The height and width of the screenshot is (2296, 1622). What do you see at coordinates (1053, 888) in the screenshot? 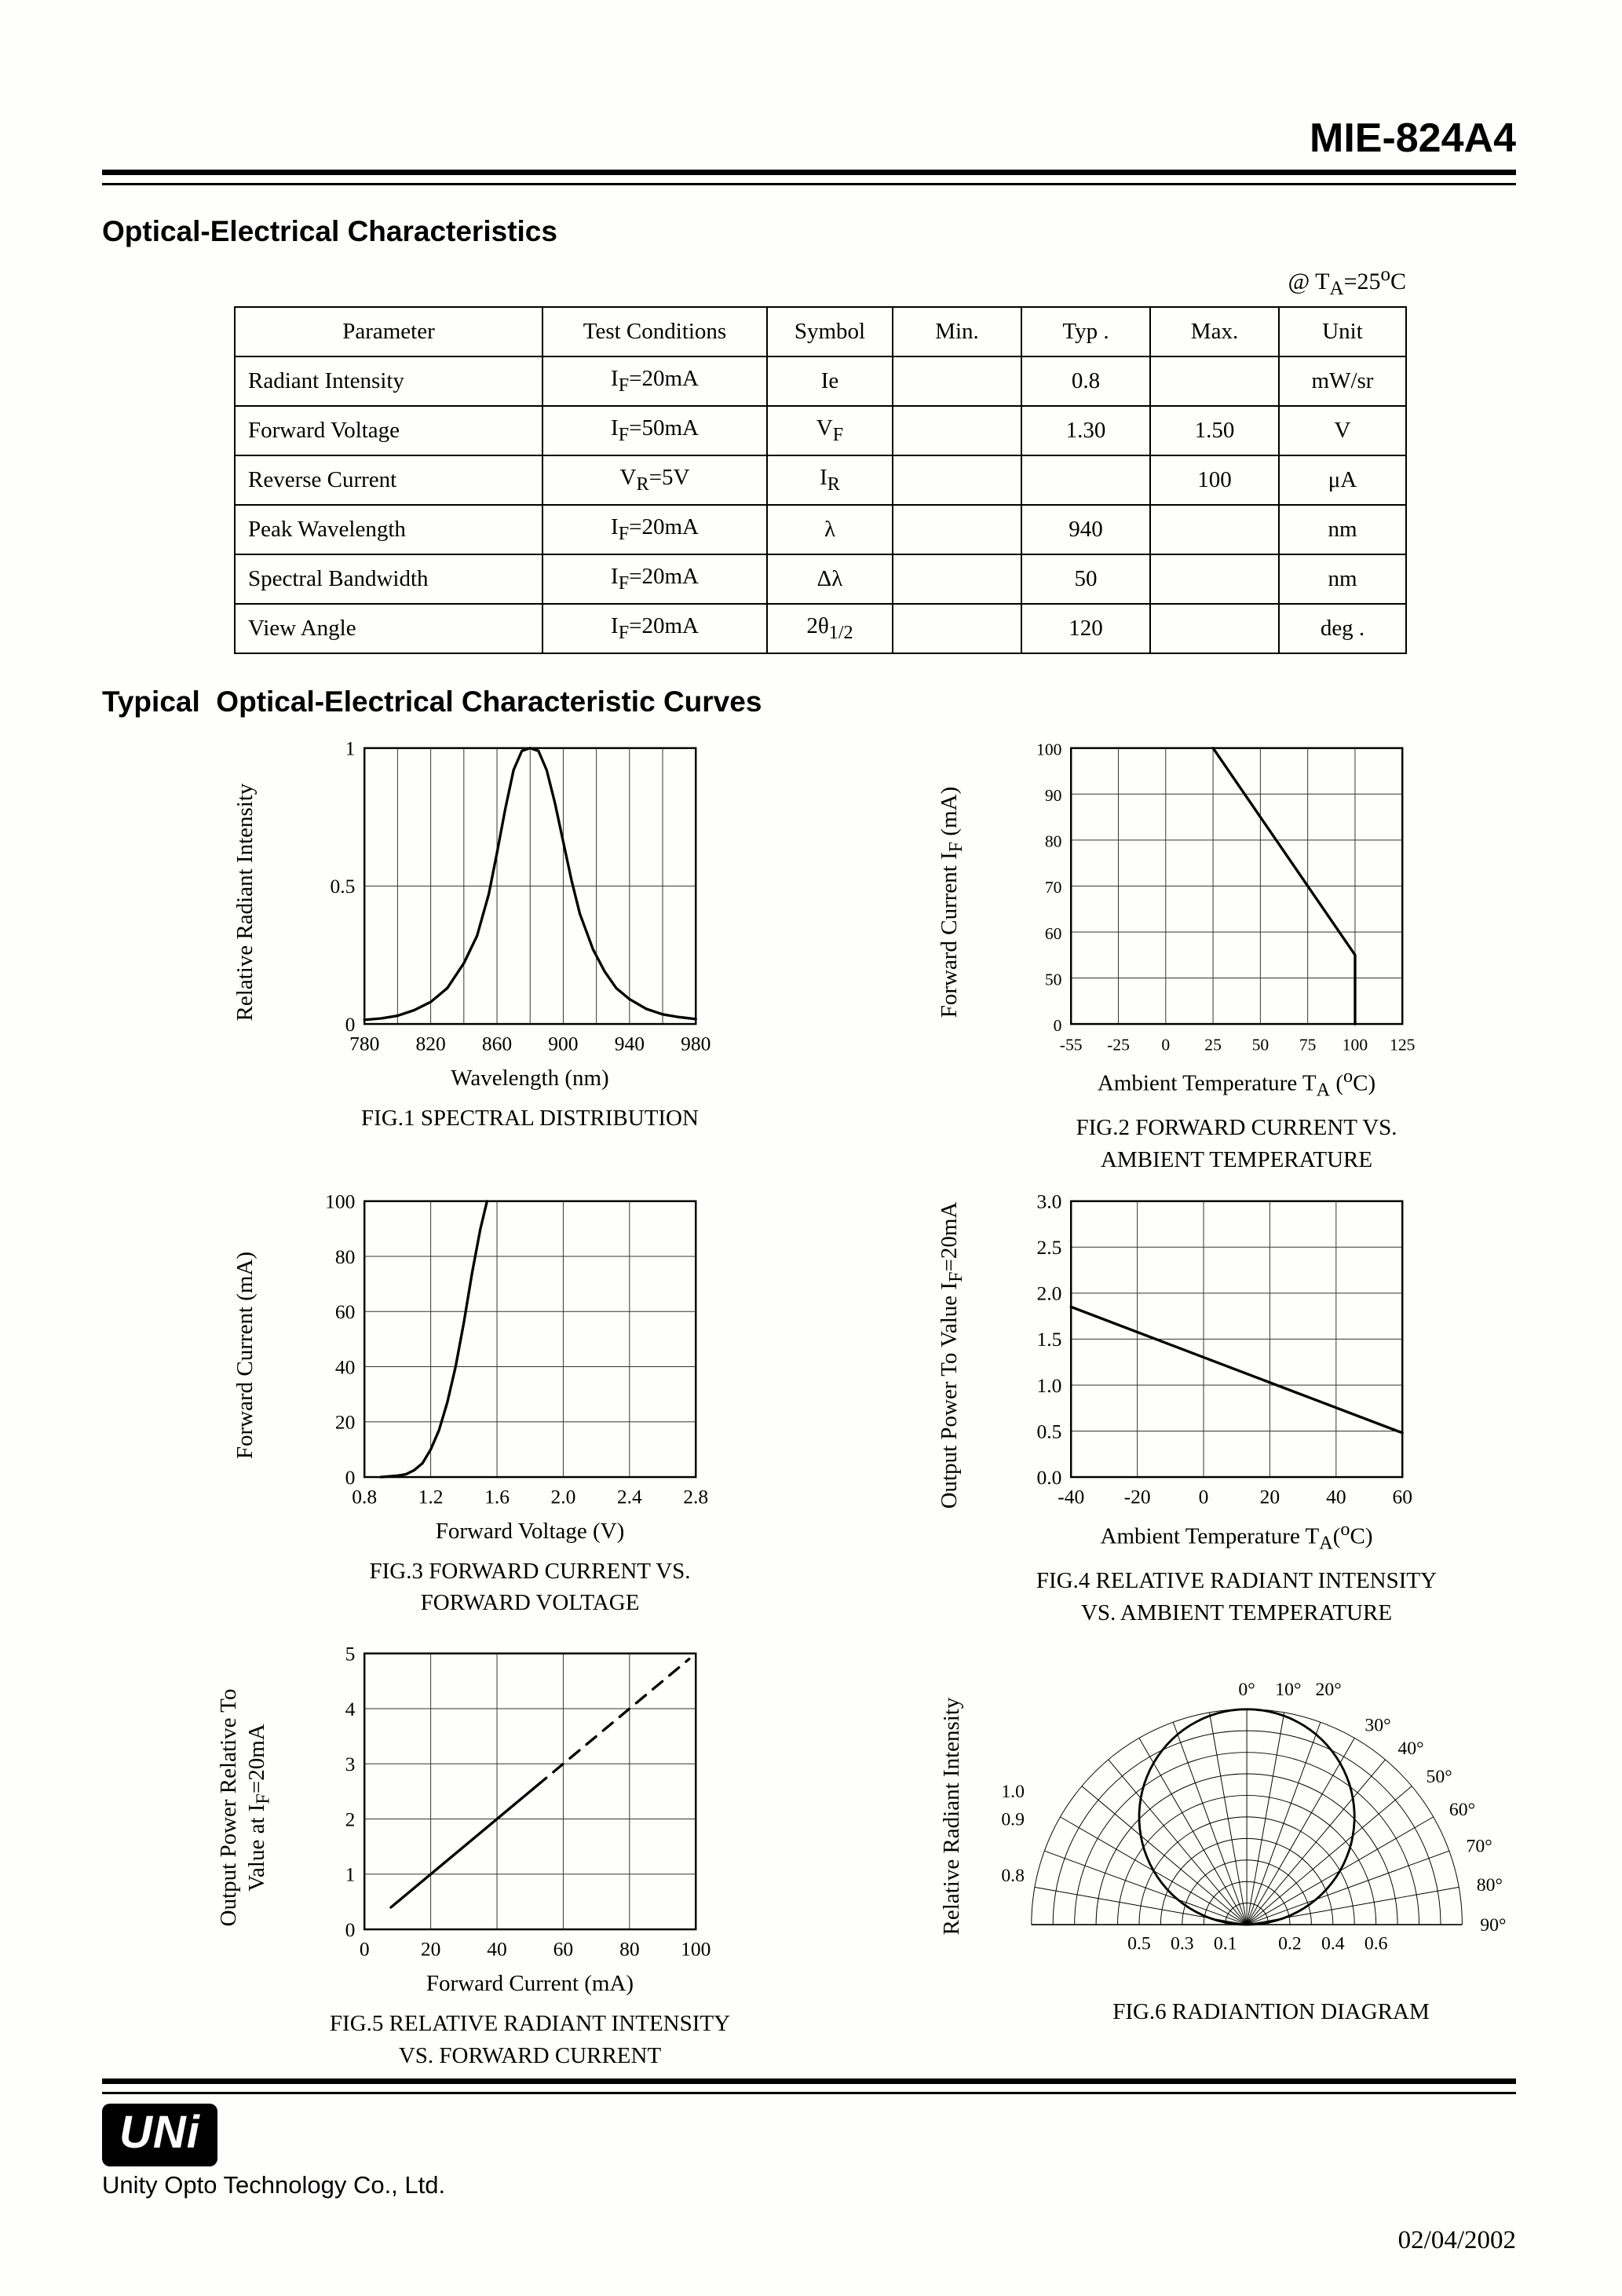
I see `svg-text: 70` at bounding box center [1053, 888].